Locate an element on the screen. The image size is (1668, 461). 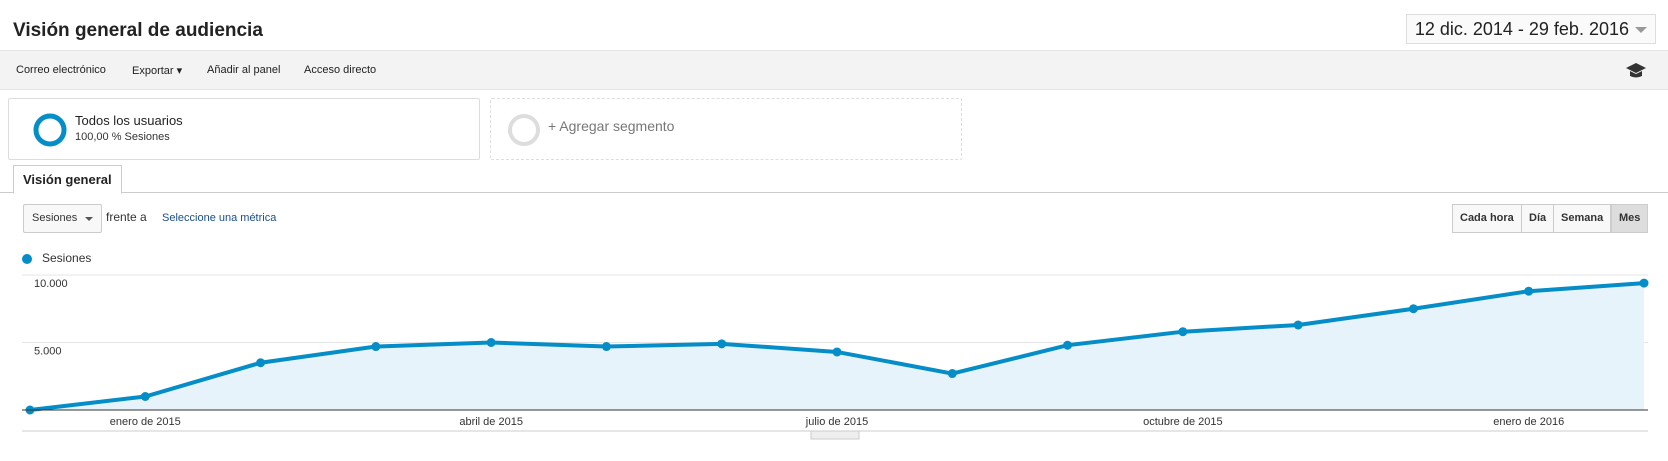
legend-dot is located at coordinates (27, 259).